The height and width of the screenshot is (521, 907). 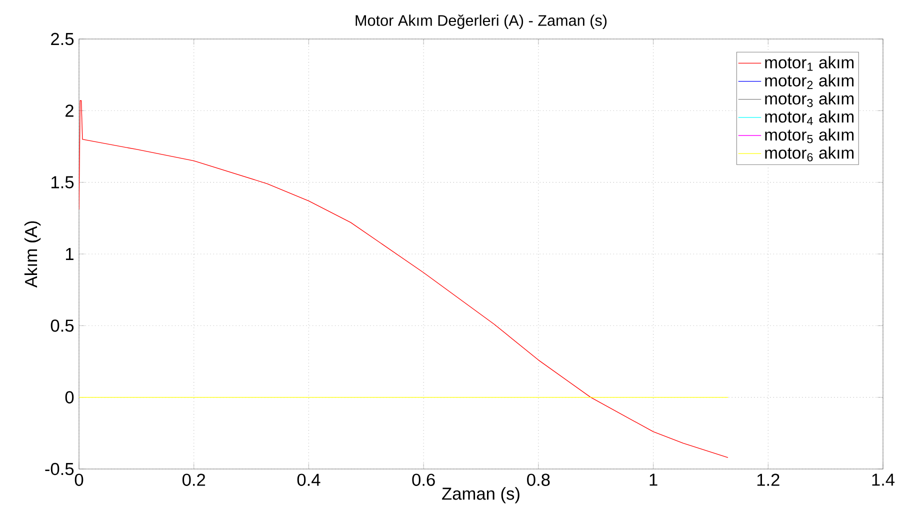 What do you see at coordinates (59, 469) in the screenshot?
I see `y-tick-label: -0.5` at bounding box center [59, 469].